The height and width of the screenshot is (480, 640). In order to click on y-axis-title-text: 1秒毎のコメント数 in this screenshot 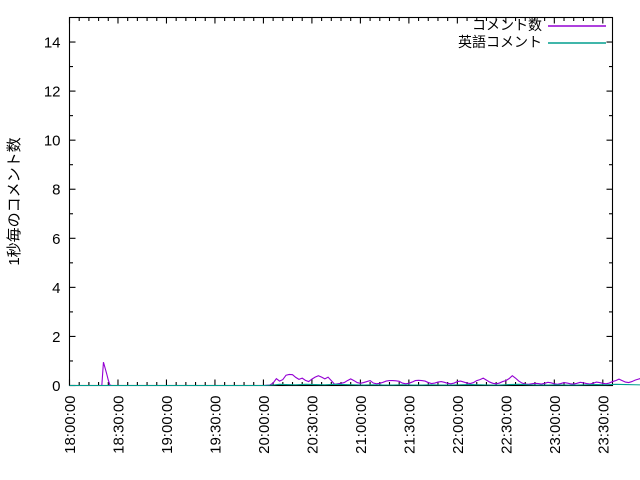, I will do `click(14, 201)`.